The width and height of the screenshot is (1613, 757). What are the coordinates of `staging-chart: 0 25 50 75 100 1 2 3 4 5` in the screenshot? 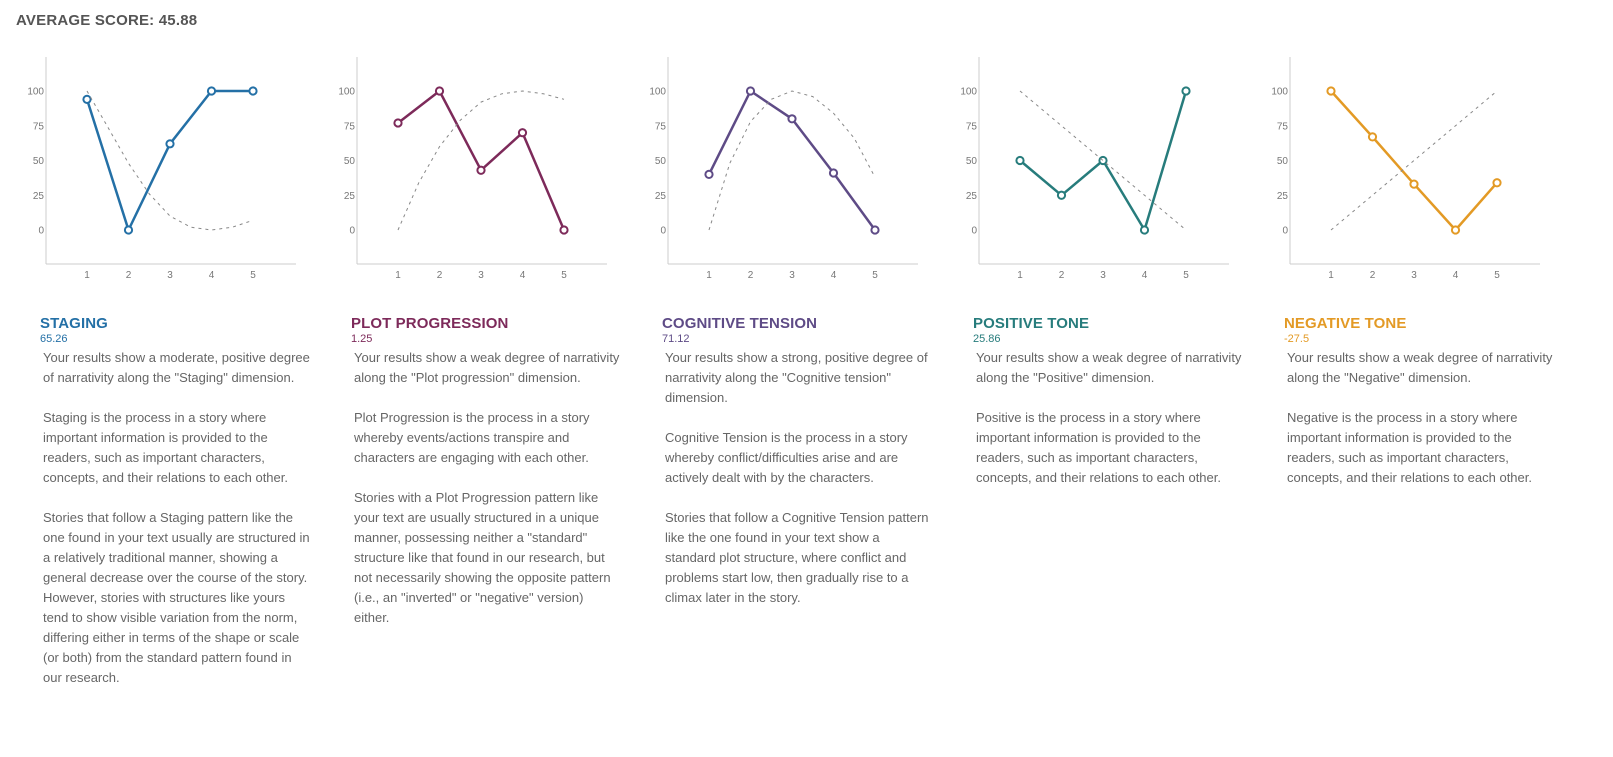 It's located at (161, 169).